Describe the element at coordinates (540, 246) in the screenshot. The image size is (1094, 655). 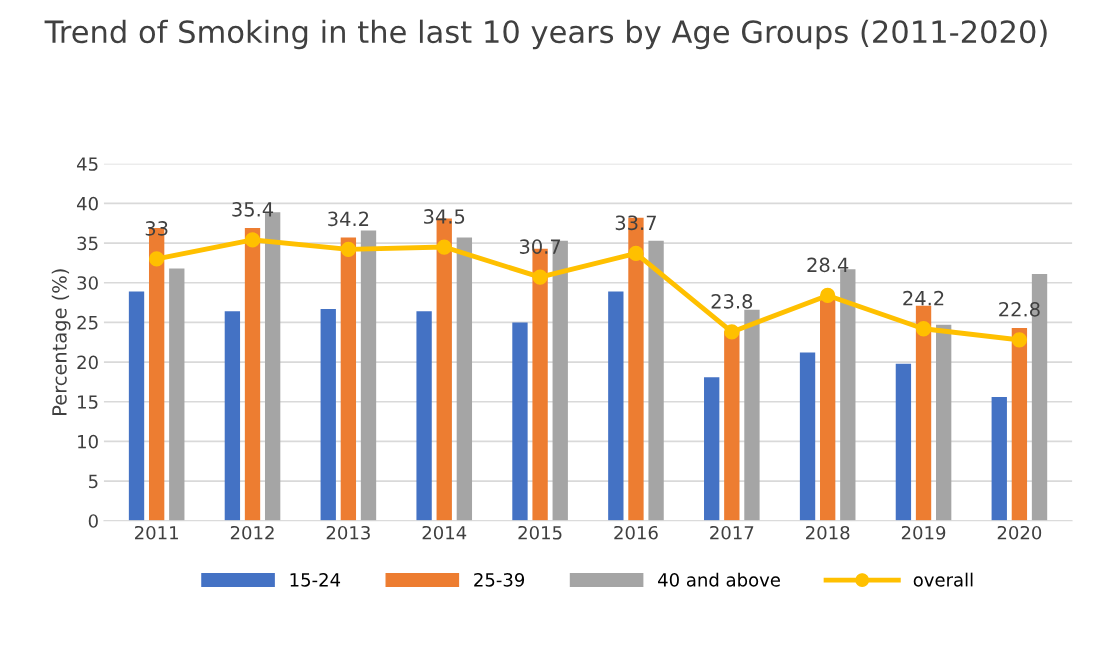
I see `data-label: 30.7` at that location.